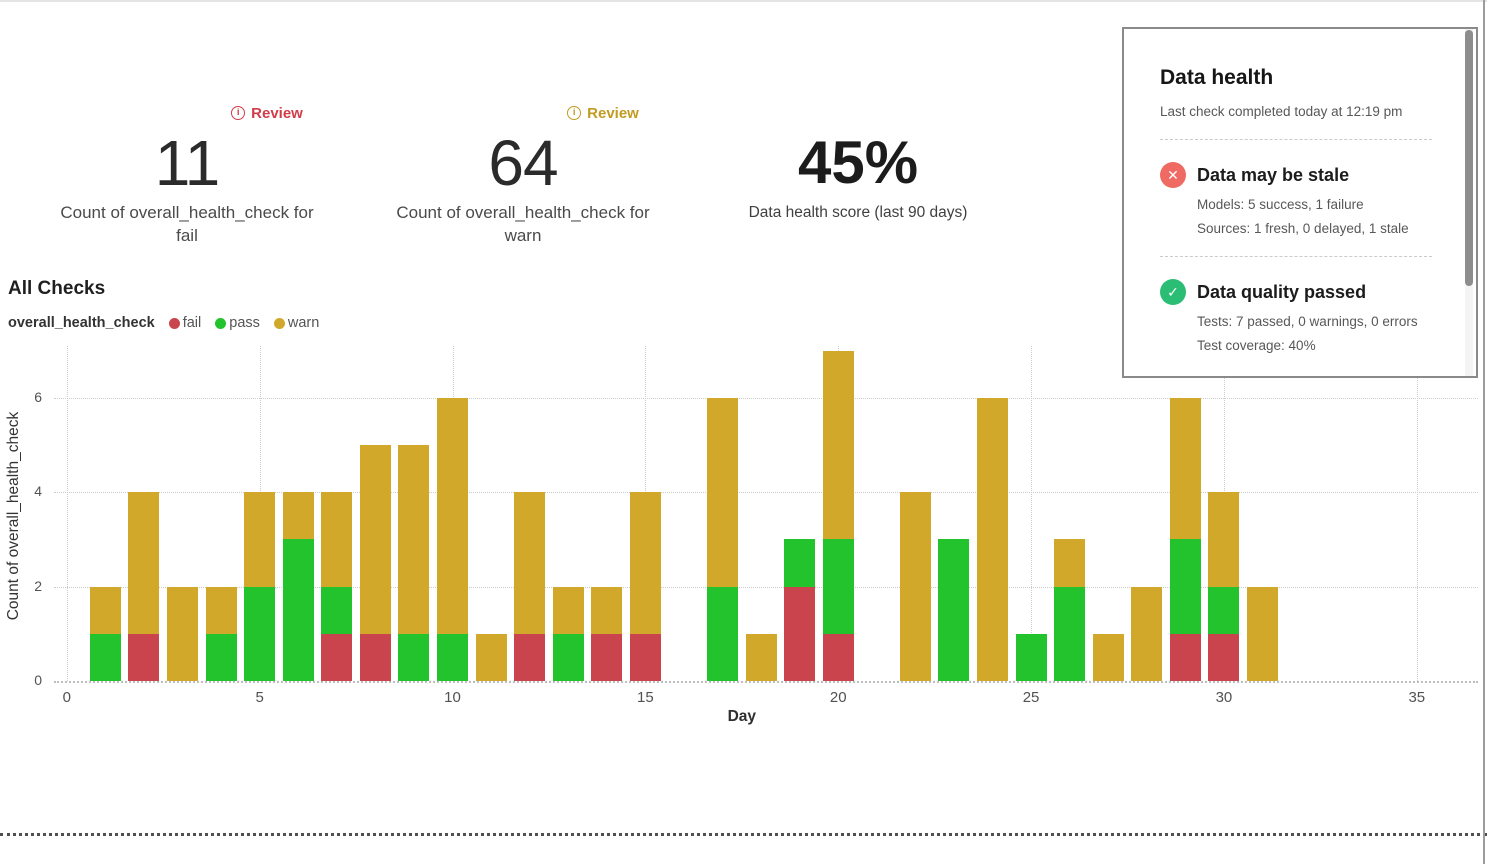  Describe the element at coordinates (838, 586) in the screenshot. I see `bar-day-20-pass` at that location.